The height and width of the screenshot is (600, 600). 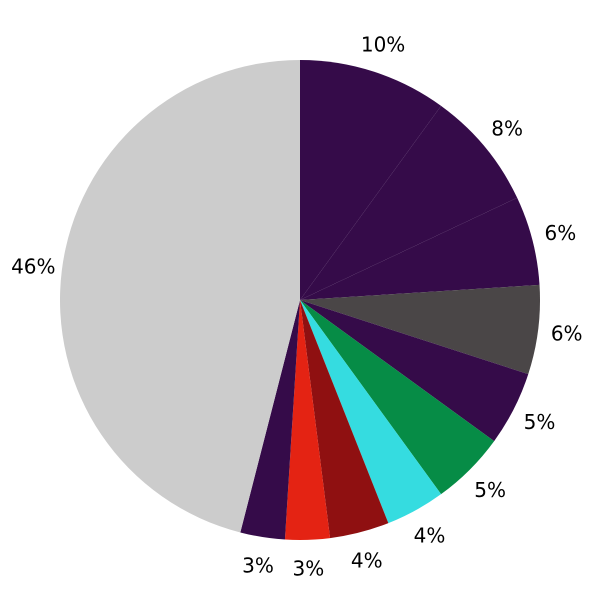 What do you see at coordinates (33, 266) in the screenshot?
I see `pie-slice-label-10: 46%` at bounding box center [33, 266].